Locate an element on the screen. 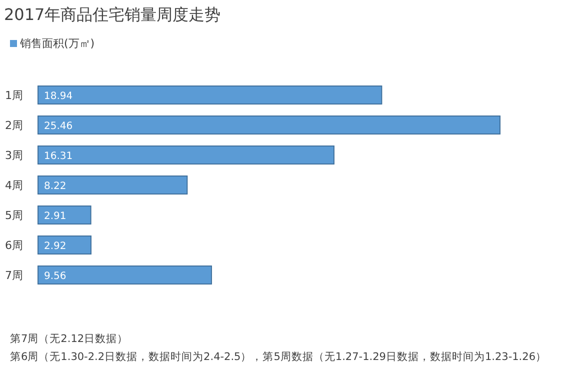  data-label: 2.91 is located at coordinates (55, 216).